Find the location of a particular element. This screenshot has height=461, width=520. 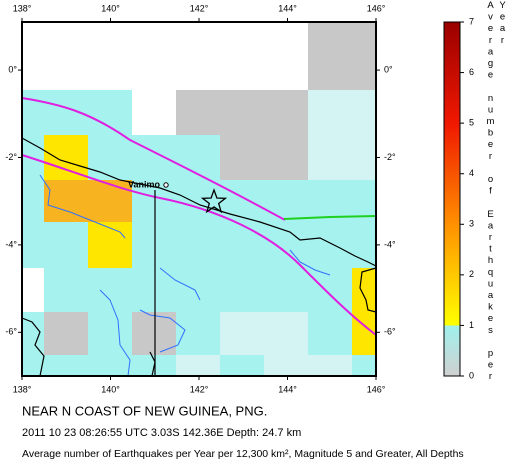

colorbar is located at coordinates (452, 199).